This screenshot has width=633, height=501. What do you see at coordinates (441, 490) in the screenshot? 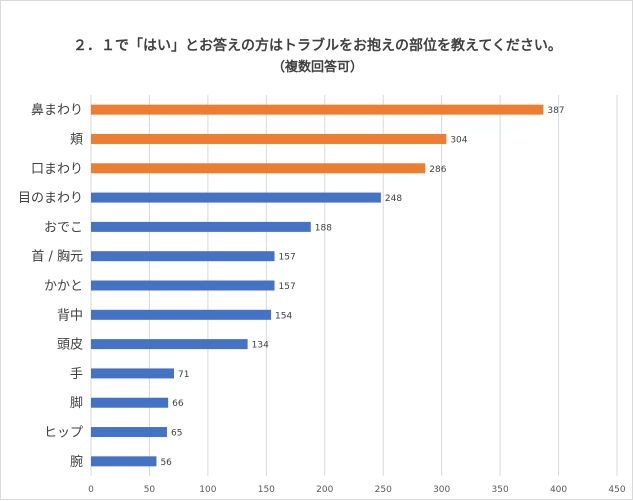
I see `x-tick-label: 300` at bounding box center [441, 490].